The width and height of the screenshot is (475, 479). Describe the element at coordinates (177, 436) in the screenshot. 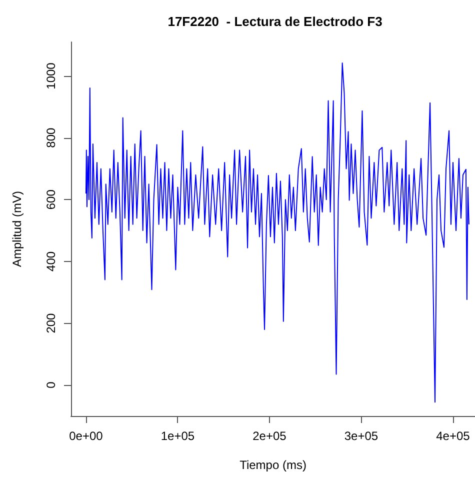

I see `x-tick-label: 1e+05` at that location.